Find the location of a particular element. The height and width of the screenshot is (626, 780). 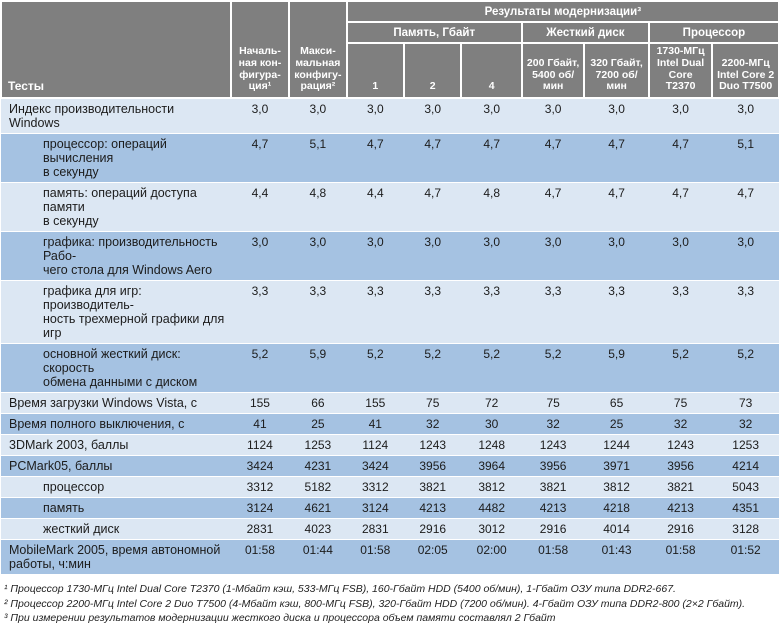

column-header-hdd-320gb: 320 Гбайт, 7200 об/мин is located at coordinates (616, 70).